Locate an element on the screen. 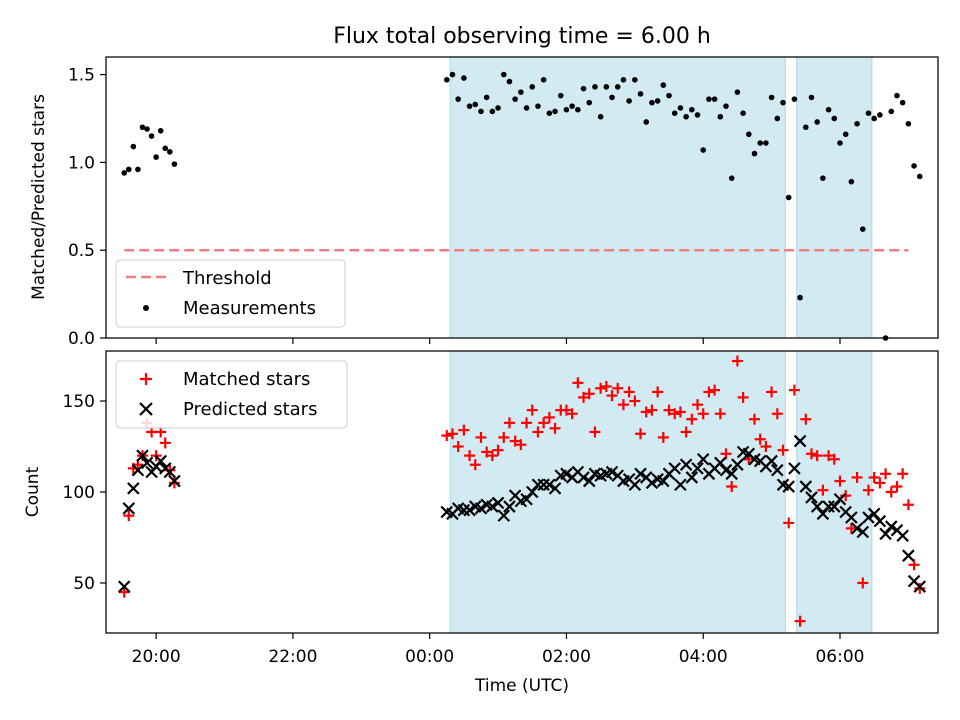 Image resolution: width=960 pixels, height=720 pixels. y-tick-label: 1.5 is located at coordinates (81, 76).